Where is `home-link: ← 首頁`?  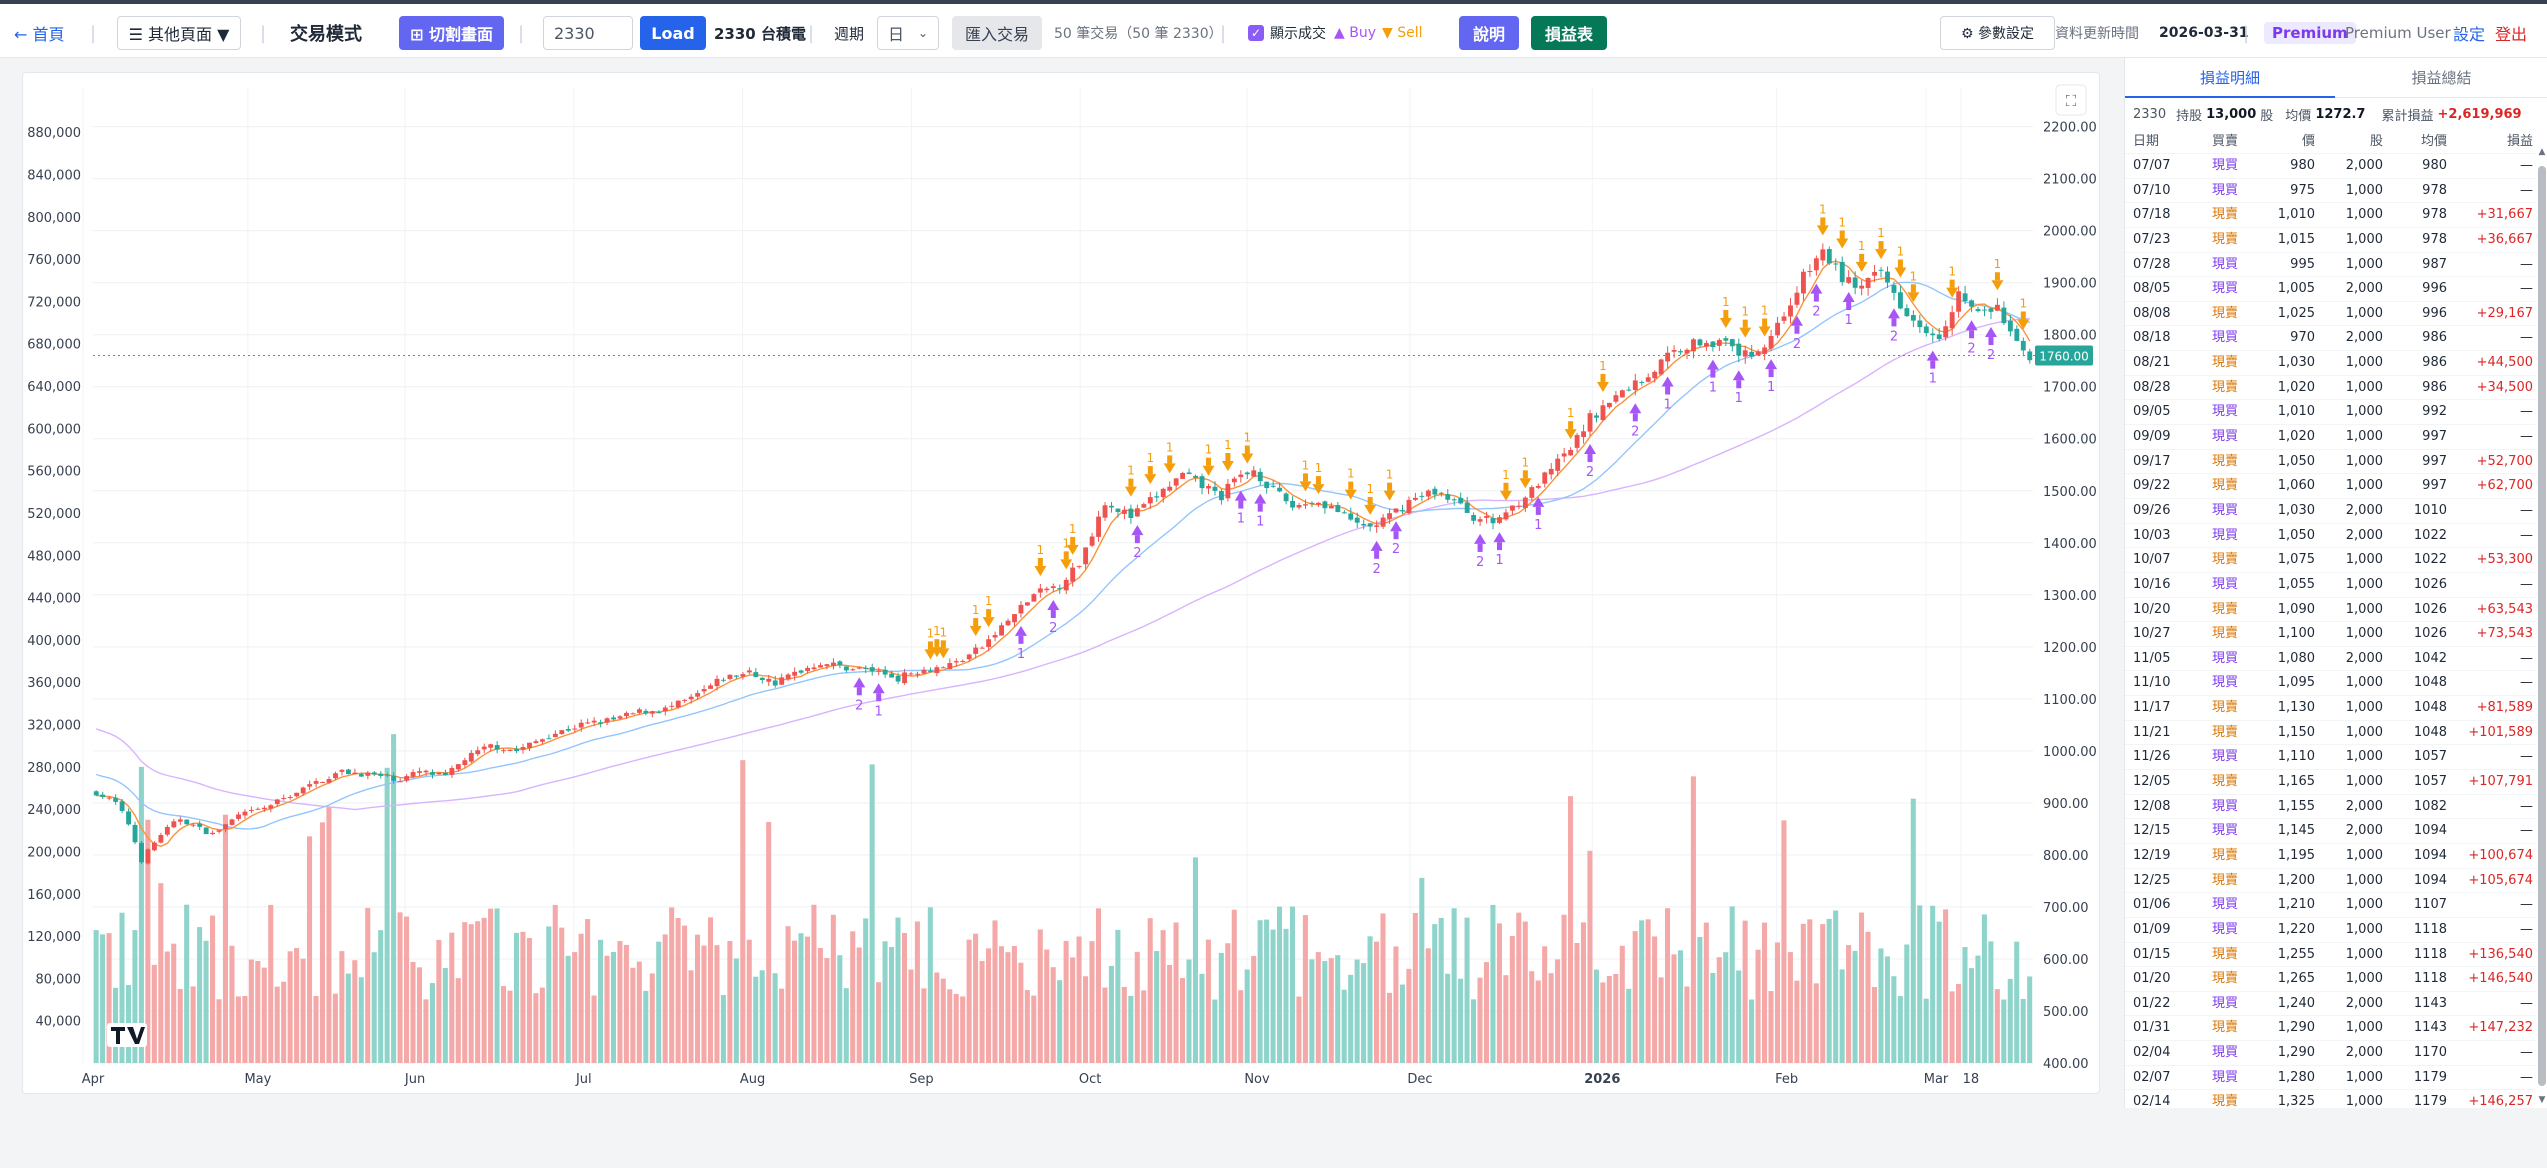 home-link: ← 首頁 is located at coordinates (39, 34).